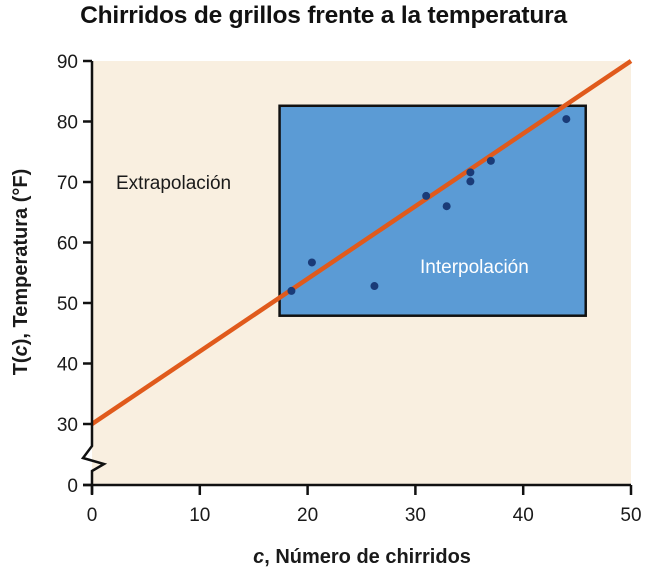 The height and width of the screenshot is (573, 647). What do you see at coordinates (199, 515) in the screenshot?
I see `x-tick-label: 10` at bounding box center [199, 515].